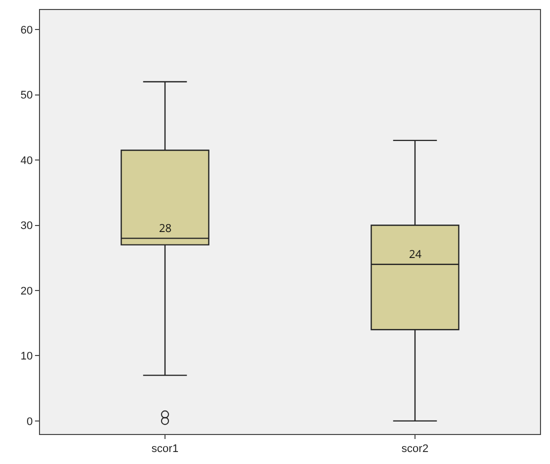 The height and width of the screenshot is (464, 550). I want to click on annotation: 28, so click(165, 228).